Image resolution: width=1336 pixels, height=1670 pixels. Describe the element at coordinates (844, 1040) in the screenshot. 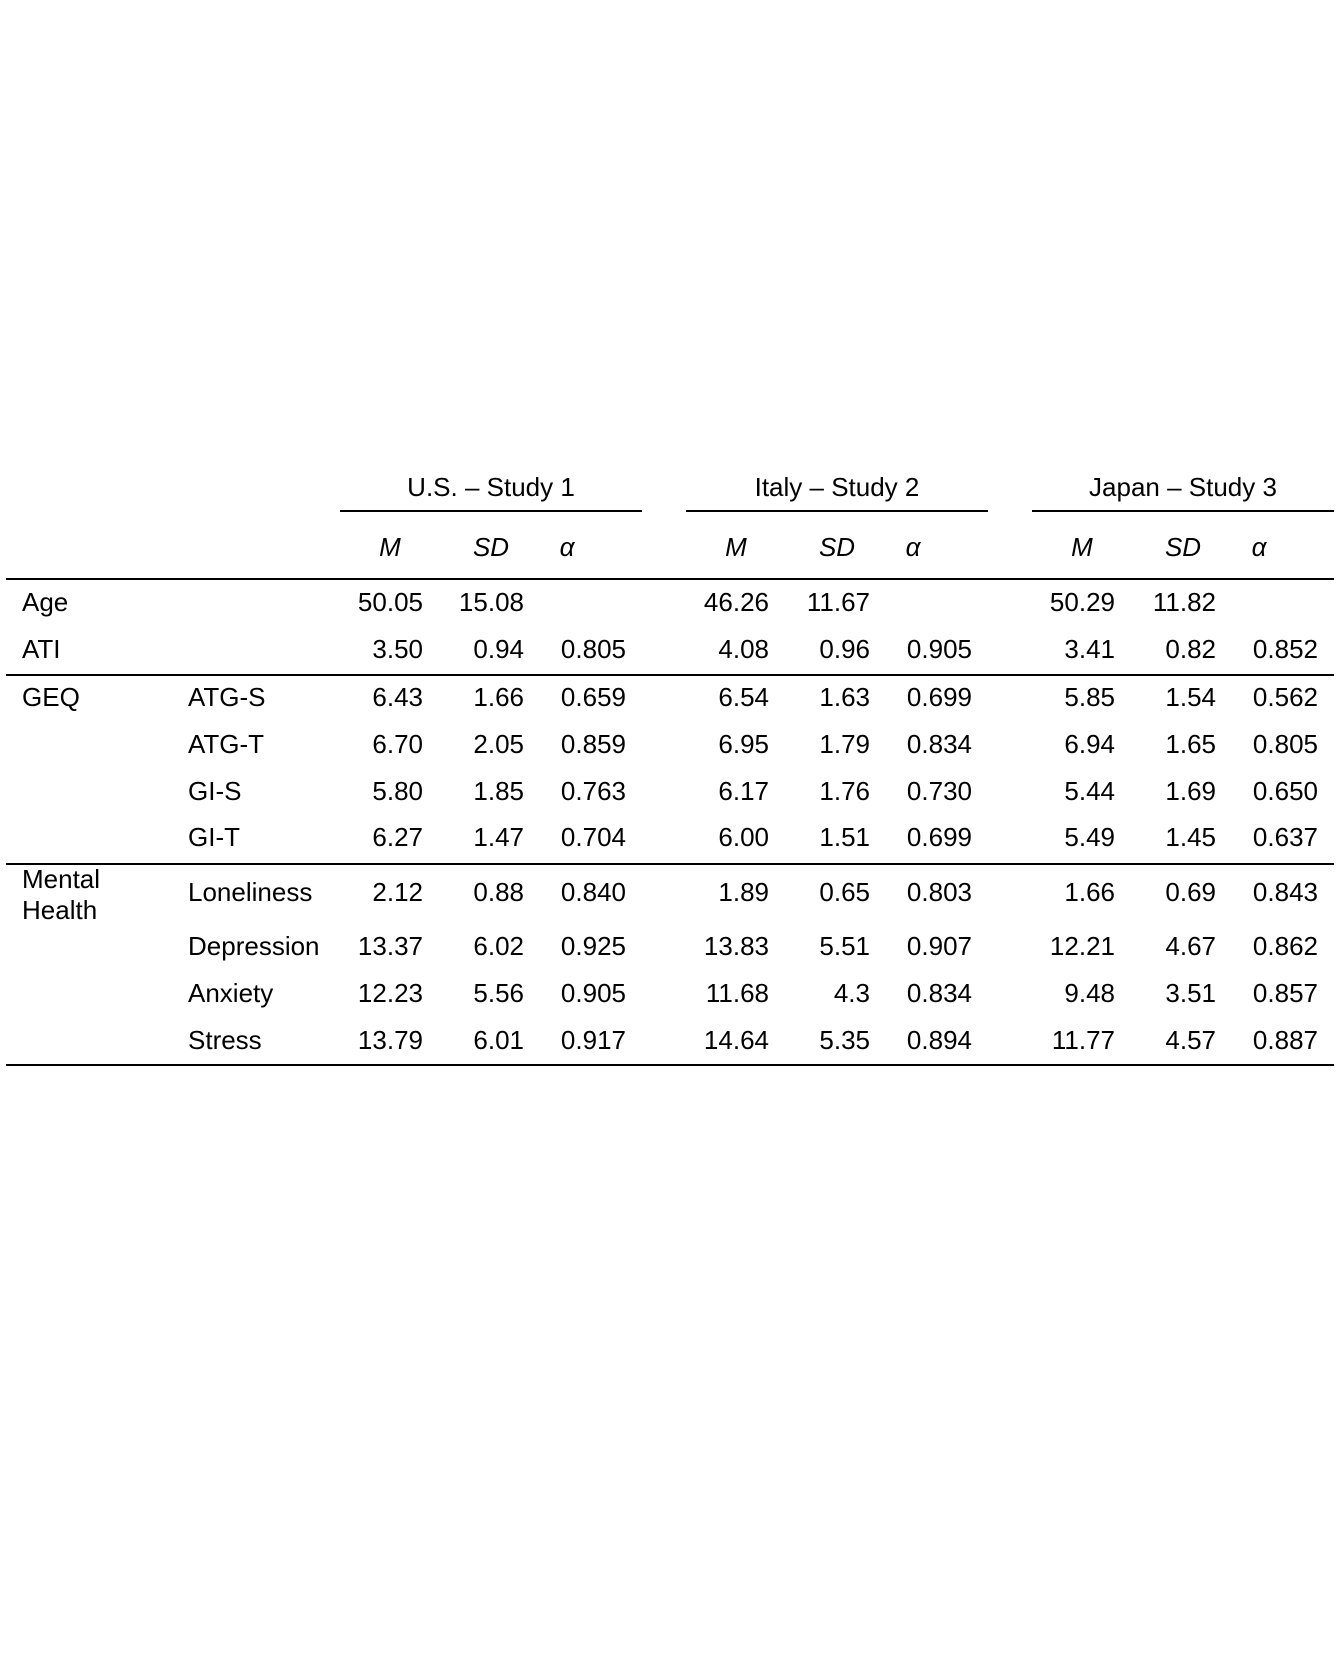

I see `cell-italy-sd: 5.35` at that location.